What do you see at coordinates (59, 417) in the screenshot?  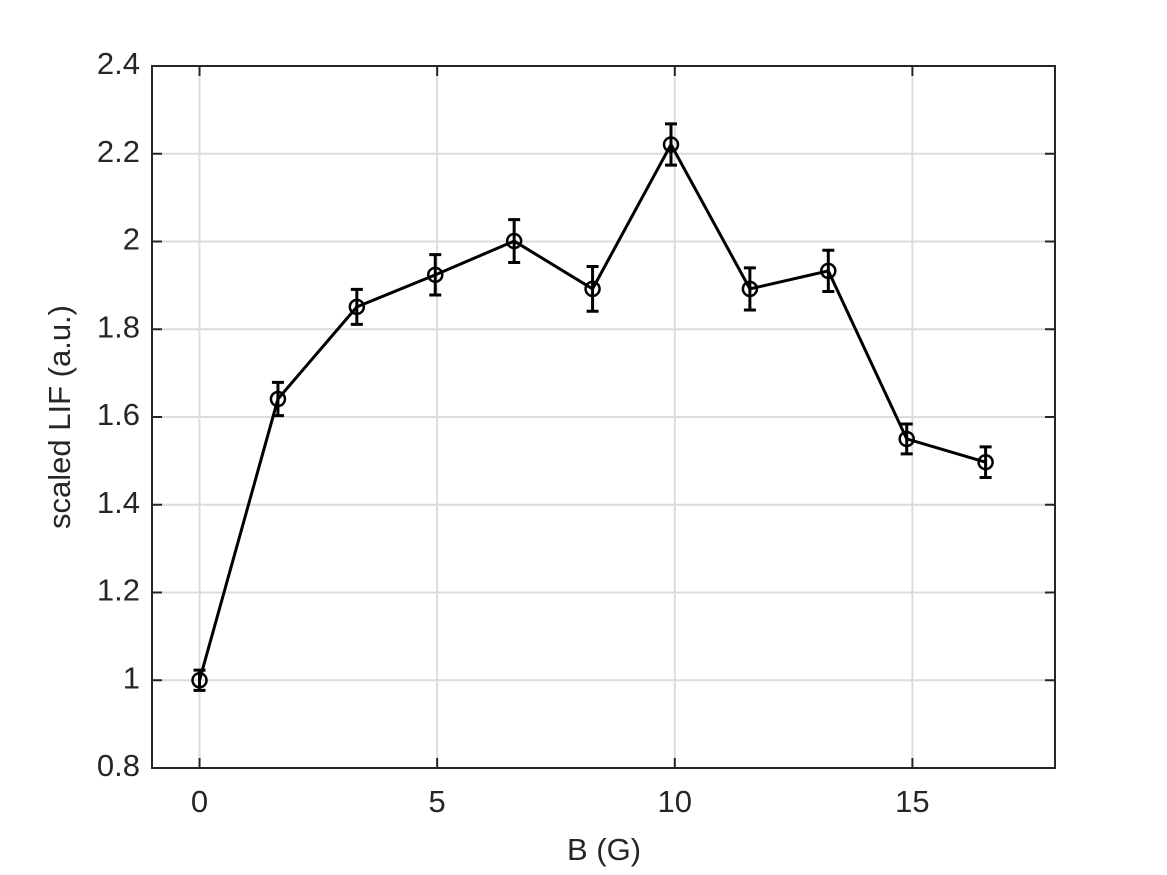 I see `y-axis-label: scaled LIF (a.u.)` at bounding box center [59, 417].